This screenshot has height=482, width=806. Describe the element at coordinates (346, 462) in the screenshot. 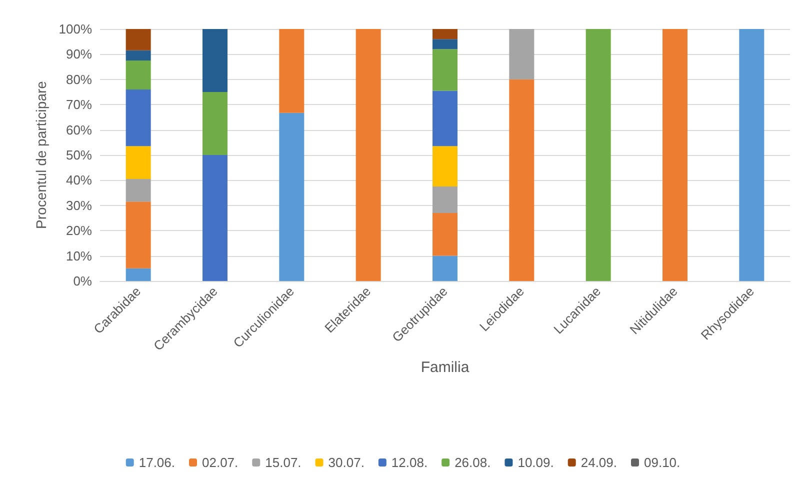

I see `legend-label: 30.07.` at that location.